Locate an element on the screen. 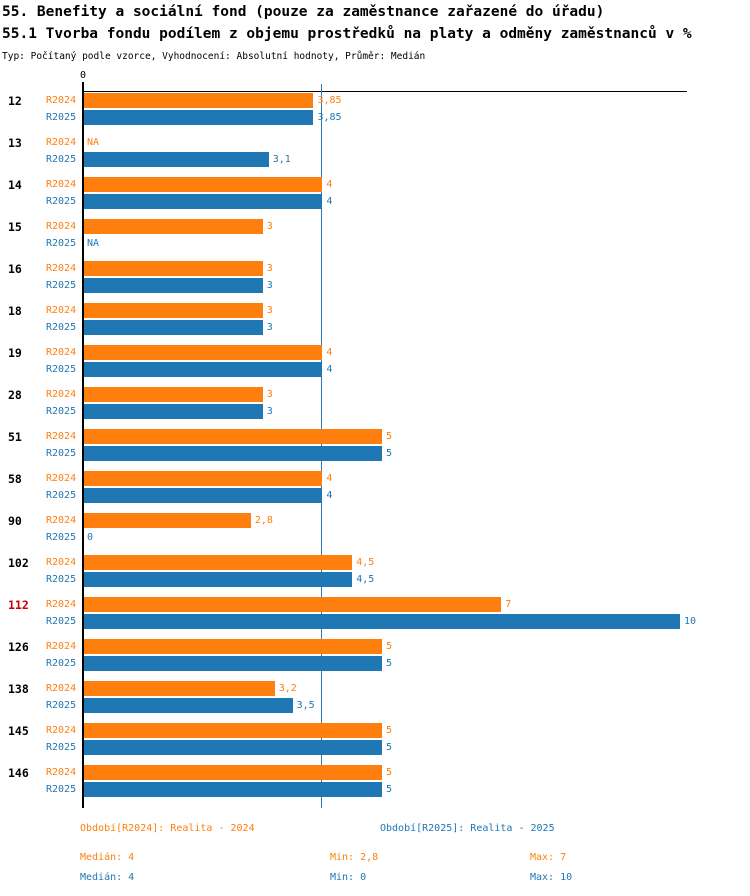 The image size is (750, 896). category-label: 18 is located at coordinates (15, 310).